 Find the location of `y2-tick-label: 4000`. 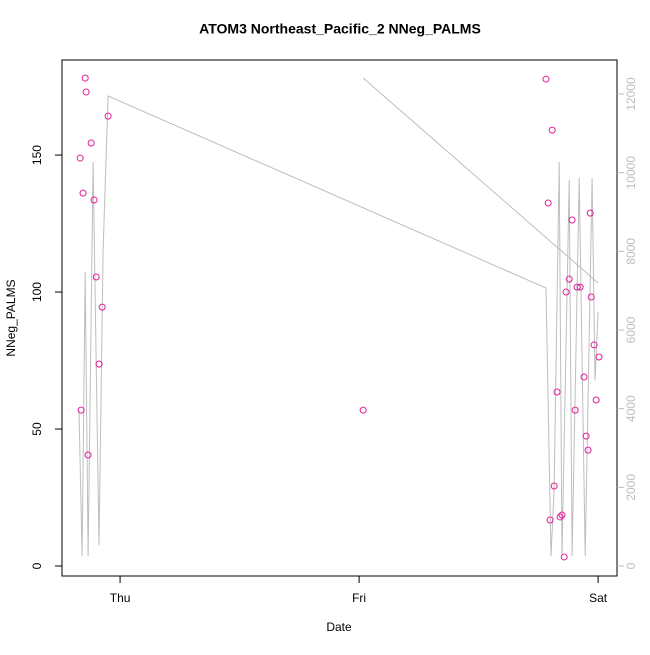

y2-tick-label: 4000 is located at coordinates (631, 408).